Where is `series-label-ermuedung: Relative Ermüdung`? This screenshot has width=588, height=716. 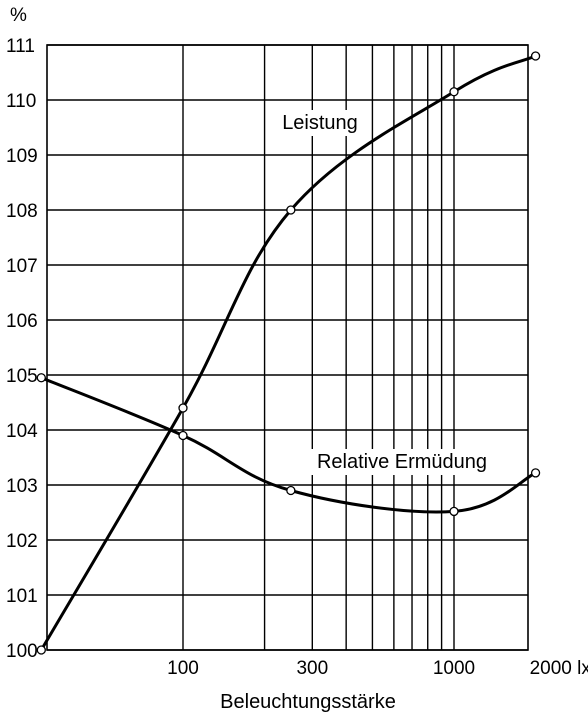 series-label-ermuedung: Relative Ermüdung is located at coordinates (402, 462).